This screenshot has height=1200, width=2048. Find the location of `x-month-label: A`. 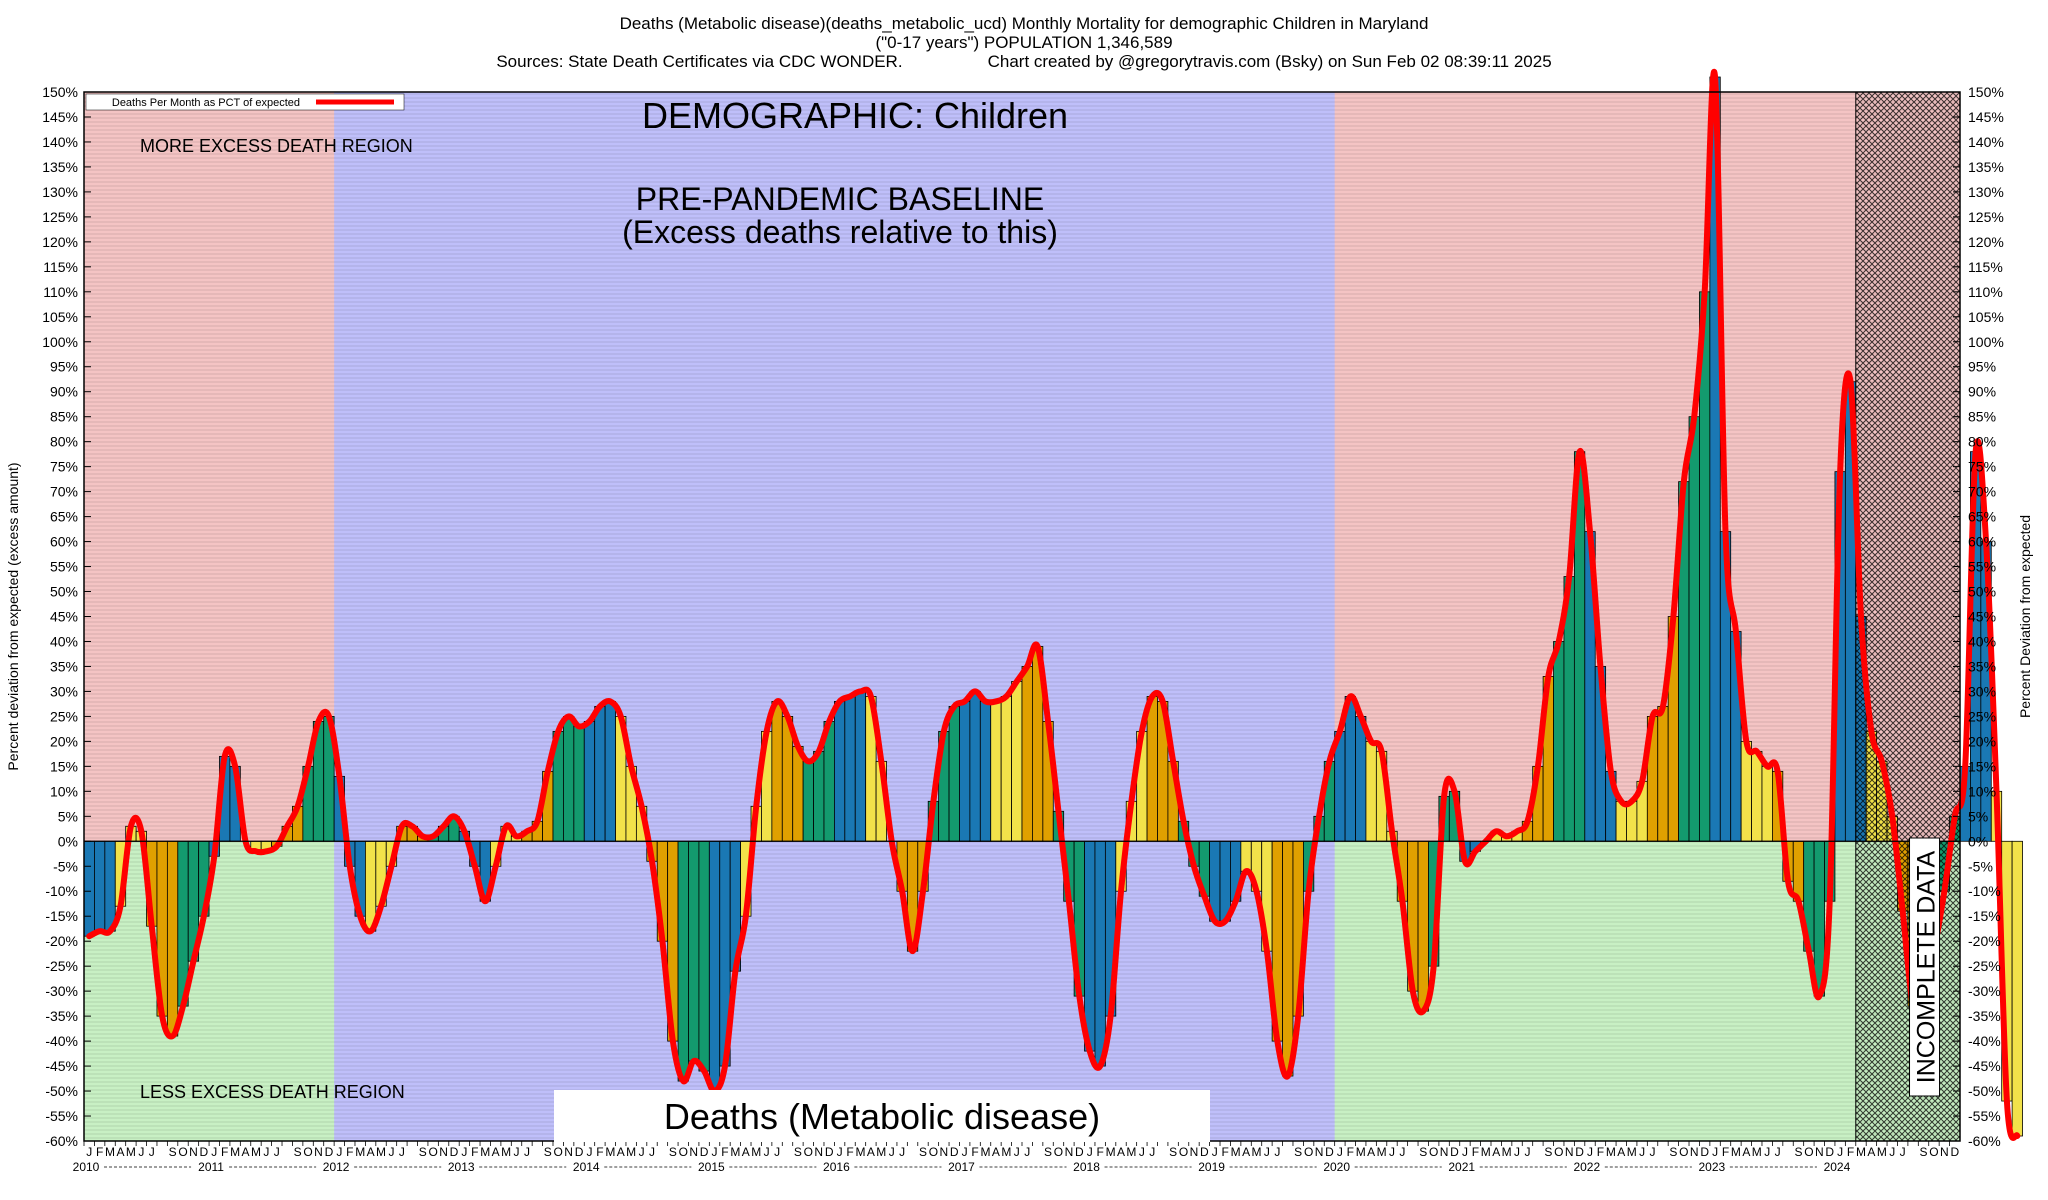

x-month-label: A is located at coordinates (621, 1152).